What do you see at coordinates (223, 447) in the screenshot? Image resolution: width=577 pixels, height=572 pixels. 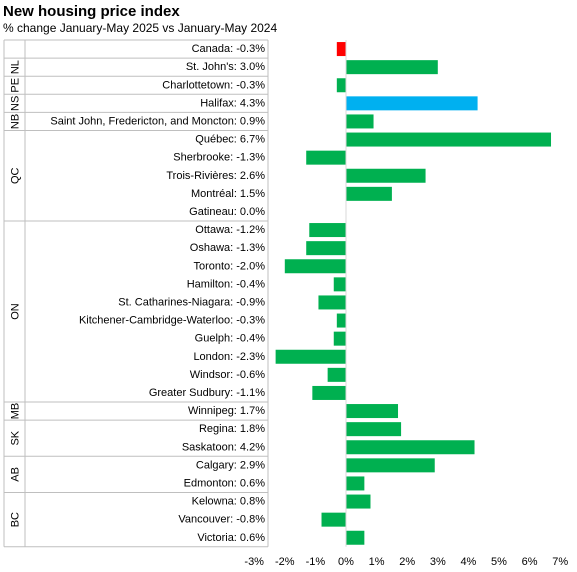 I see `category-label-saskatoon: Saskatoon: 4.2%` at bounding box center [223, 447].